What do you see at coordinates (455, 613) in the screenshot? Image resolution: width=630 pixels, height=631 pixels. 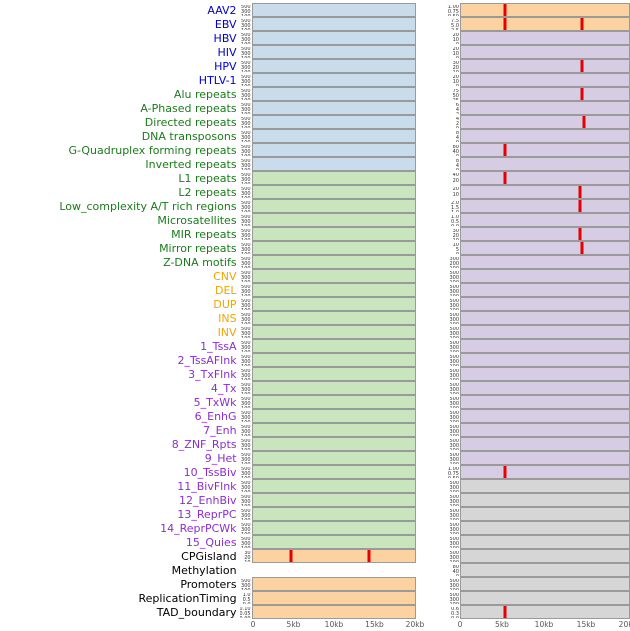 I see `y-tick-label: 0.3` at bounding box center [455, 613].